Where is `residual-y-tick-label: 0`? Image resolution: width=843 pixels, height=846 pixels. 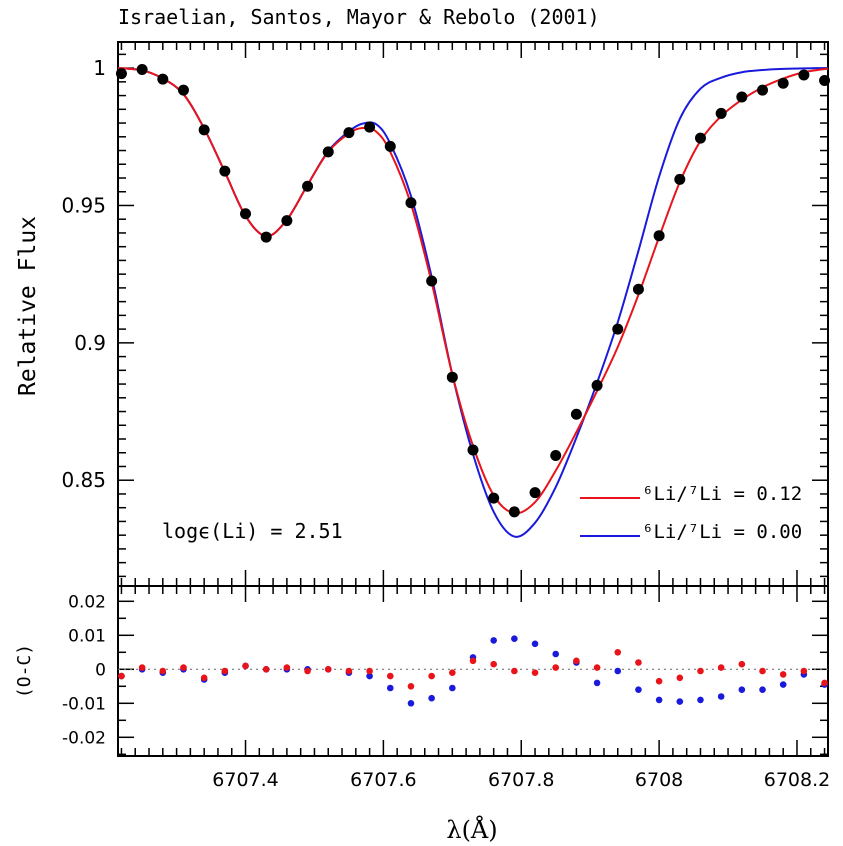
residual-y-tick-label: 0 is located at coordinates (100, 670).